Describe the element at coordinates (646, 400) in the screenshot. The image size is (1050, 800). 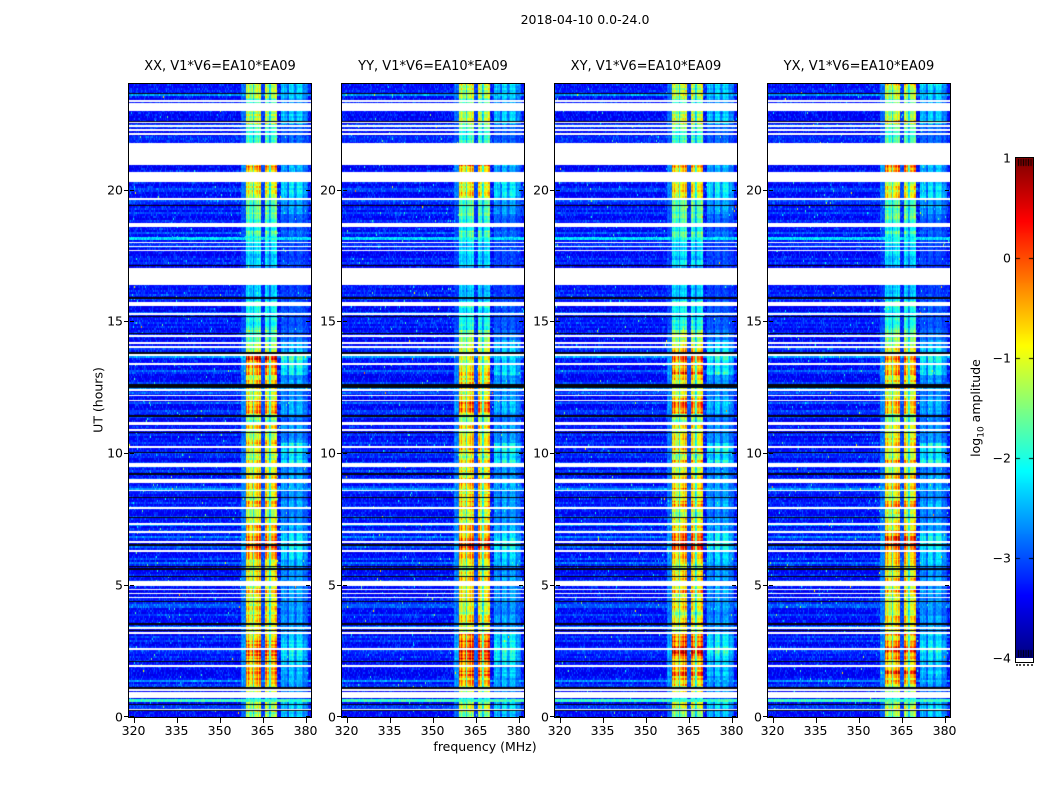
I see `spectrogram-XY` at that location.